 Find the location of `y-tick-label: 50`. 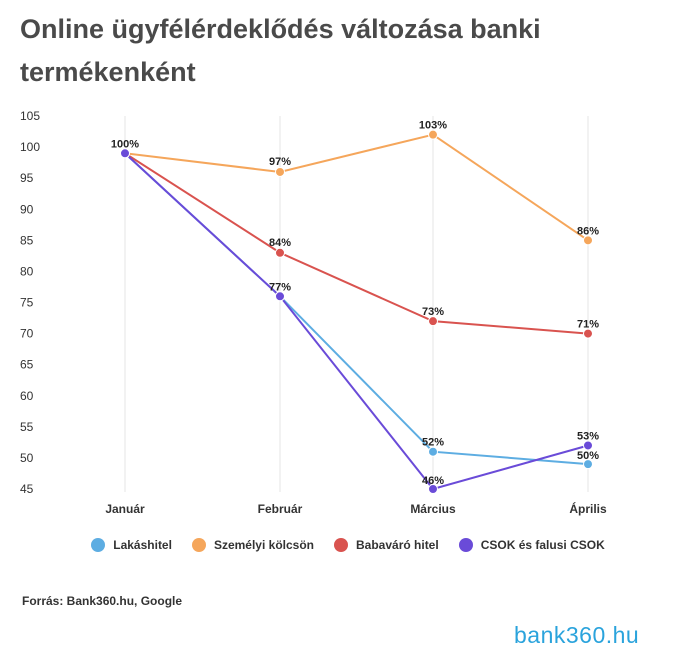

y-tick-label: 50 is located at coordinates (27, 458).